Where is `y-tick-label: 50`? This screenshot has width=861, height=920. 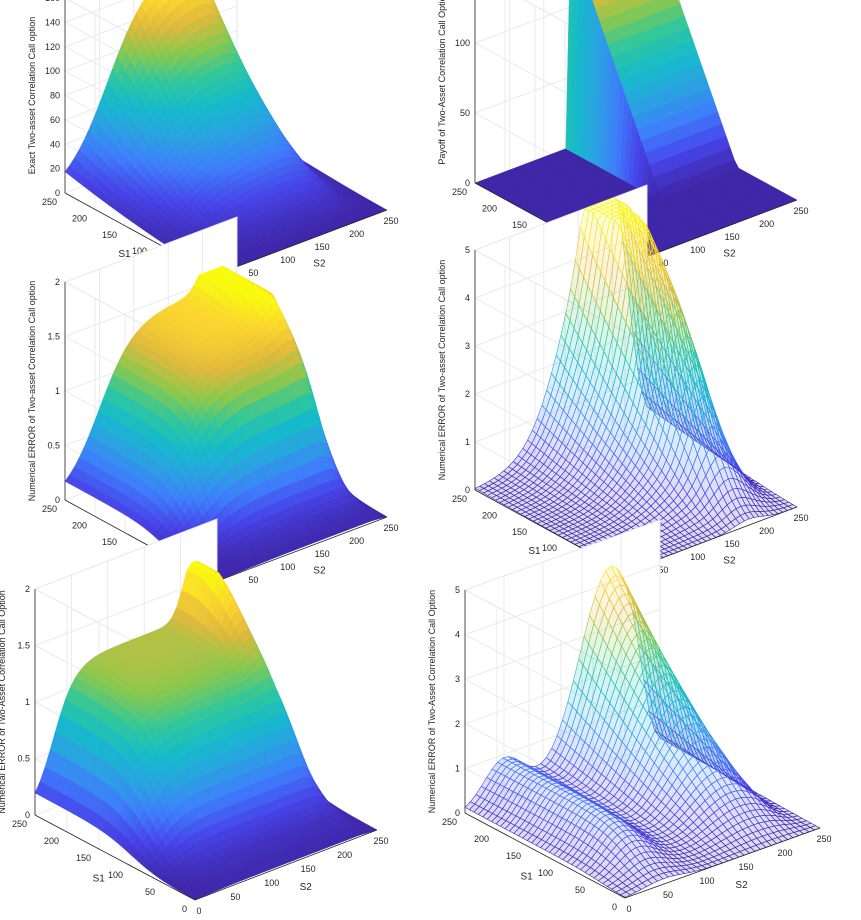 y-tick-label: 50 is located at coordinates (150, 892).